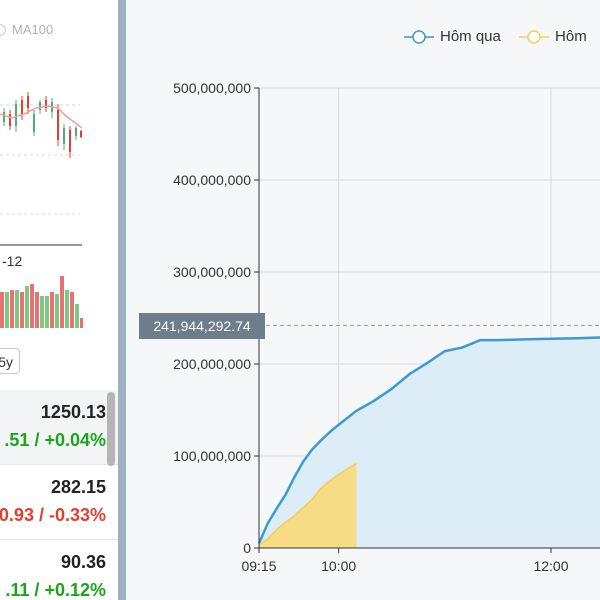  What do you see at coordinates (571, 36) in the screenshot?
I see `legend-label: Hôm` at bounding box center [571, 36].